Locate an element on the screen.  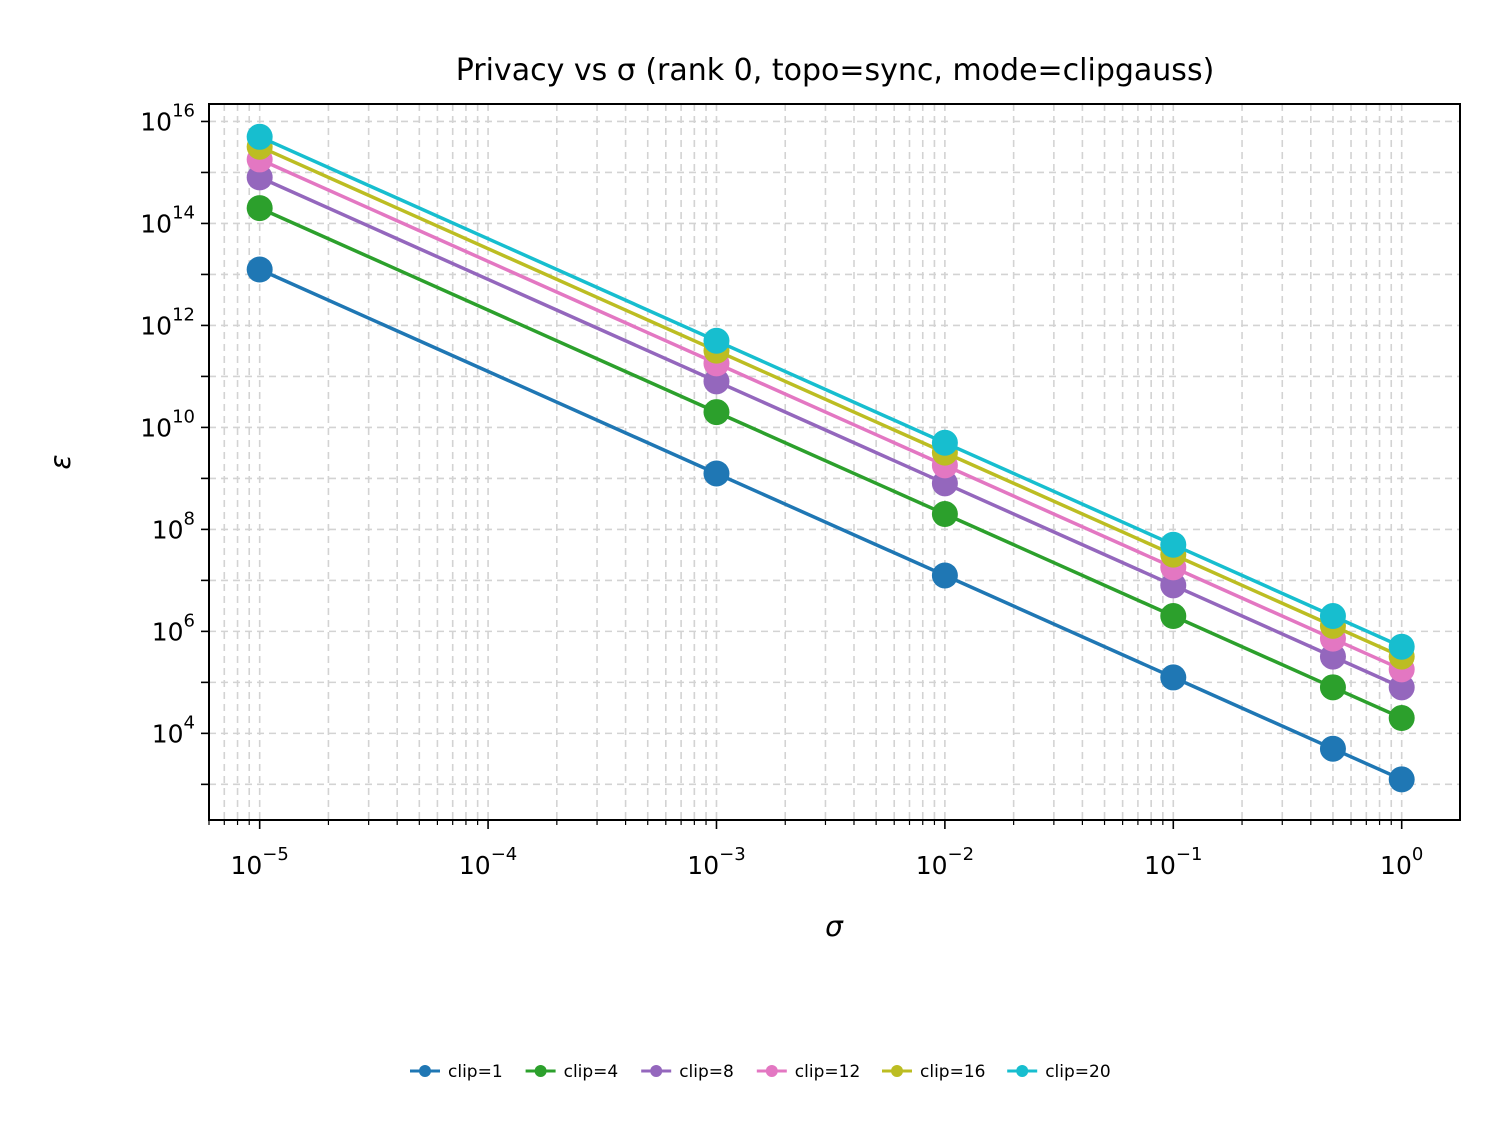
x-tick-label: 10⁻⁵ is located at coordinates (259, 862).